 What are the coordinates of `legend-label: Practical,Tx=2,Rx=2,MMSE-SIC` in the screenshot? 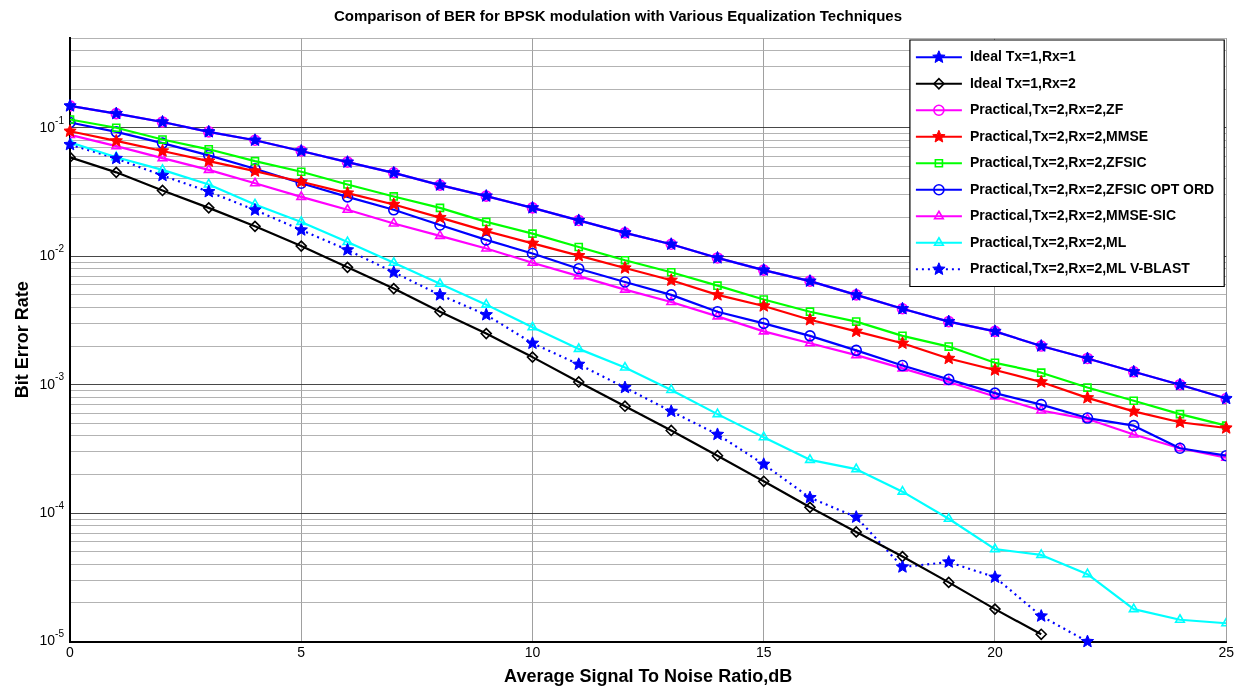 It's located at (1073, 215).